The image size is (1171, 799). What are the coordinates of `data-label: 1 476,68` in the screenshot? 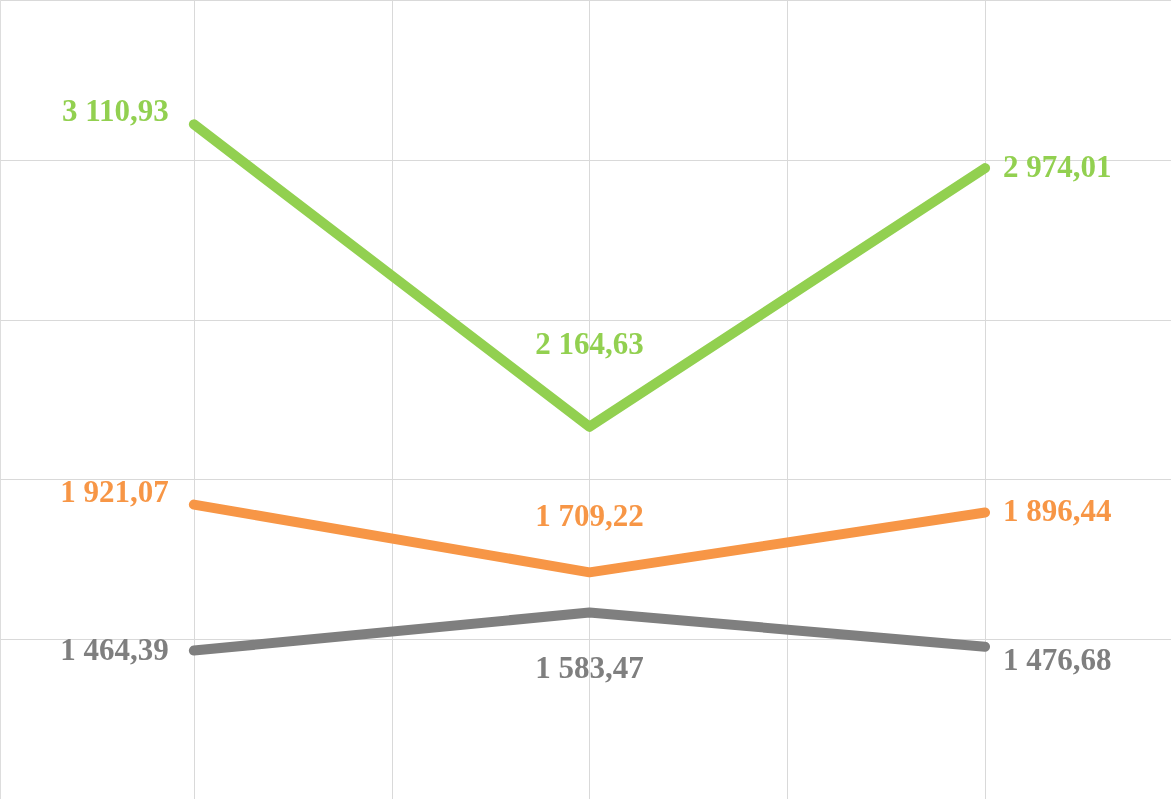 It's located at (1057, 659).